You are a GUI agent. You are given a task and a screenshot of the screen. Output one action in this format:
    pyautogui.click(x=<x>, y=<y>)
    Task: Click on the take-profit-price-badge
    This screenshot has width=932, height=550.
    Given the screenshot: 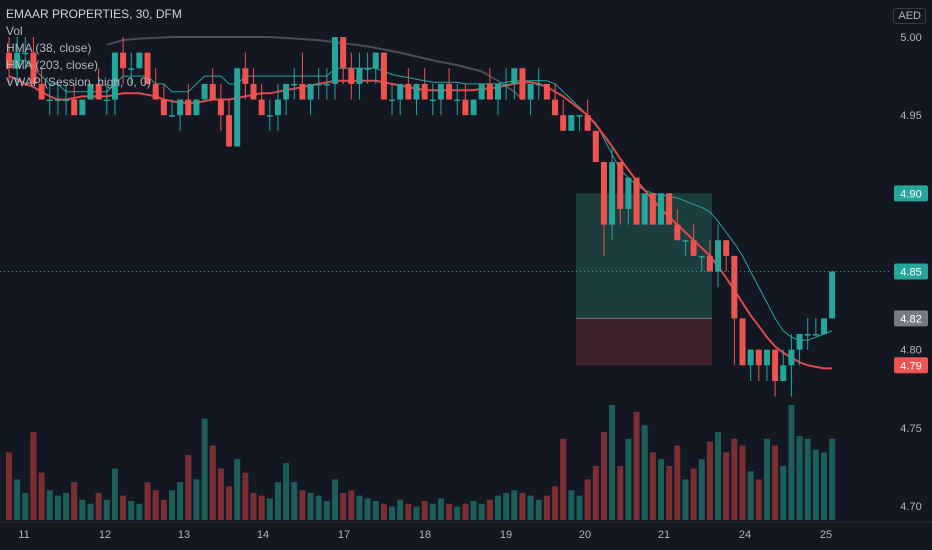 What is the action you would take?
    pyautogui.click(x=911, y=193)
    